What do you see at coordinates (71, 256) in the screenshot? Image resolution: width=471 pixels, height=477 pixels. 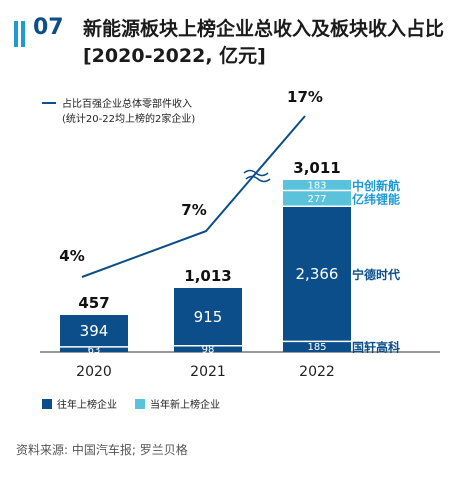 I see `line-value-label: 4%` at bounding box center [71, 256].